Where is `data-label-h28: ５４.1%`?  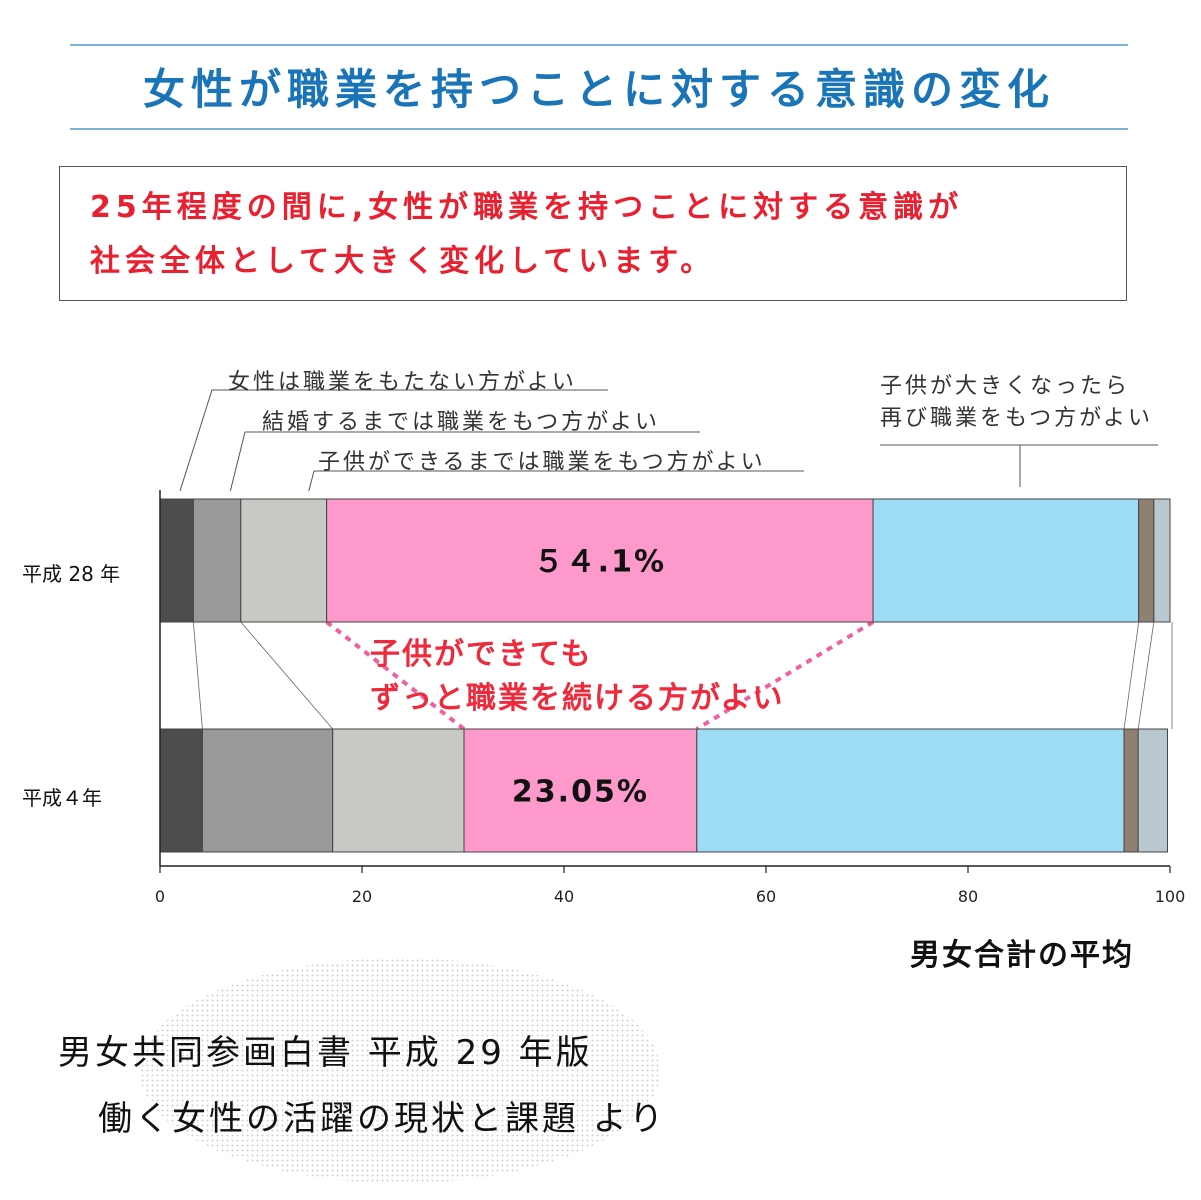
data-label-h28: ５４.1% is located at coordinates (600, 562).